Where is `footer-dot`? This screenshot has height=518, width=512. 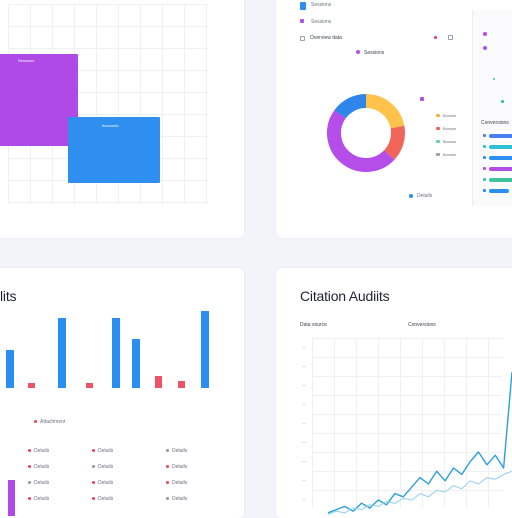
footer-dot is located at coordinates (411, 196).